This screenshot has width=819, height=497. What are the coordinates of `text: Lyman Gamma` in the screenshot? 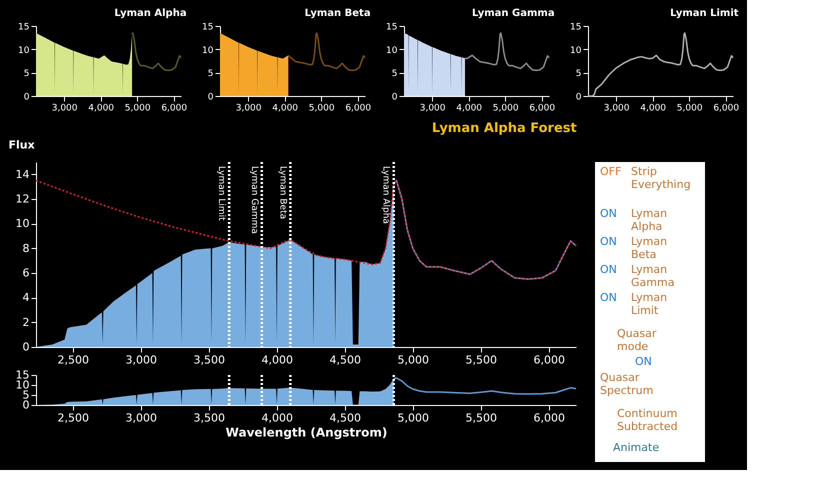 It's located at (652, 276).